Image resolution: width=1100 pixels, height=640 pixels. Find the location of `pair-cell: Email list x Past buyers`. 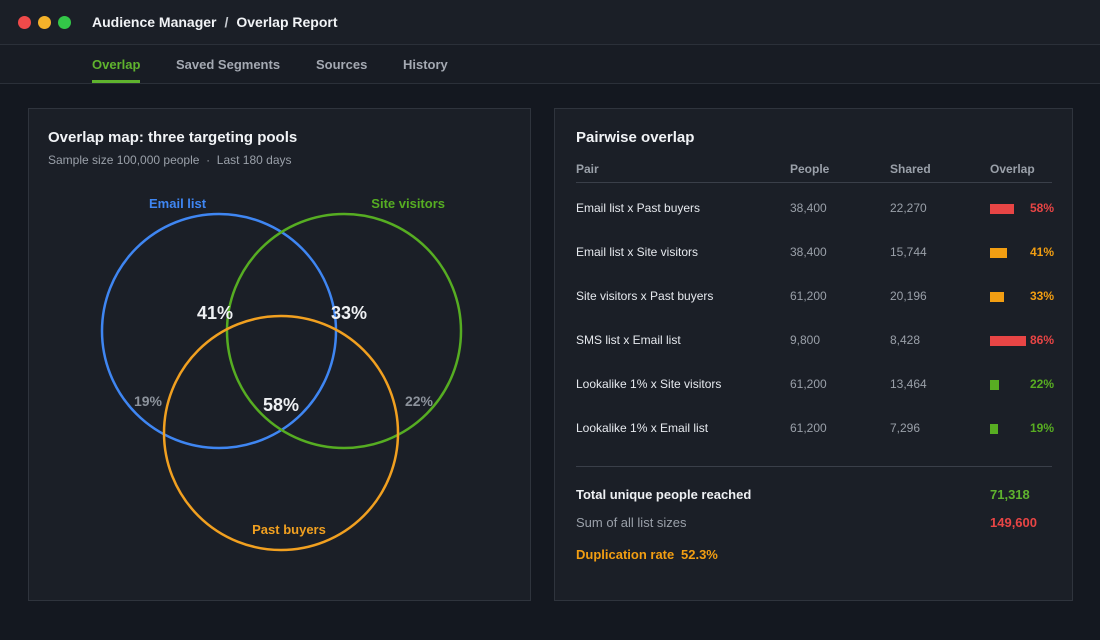

pair-cell: Email list x Past buyers is located at coordinates (638, 208).